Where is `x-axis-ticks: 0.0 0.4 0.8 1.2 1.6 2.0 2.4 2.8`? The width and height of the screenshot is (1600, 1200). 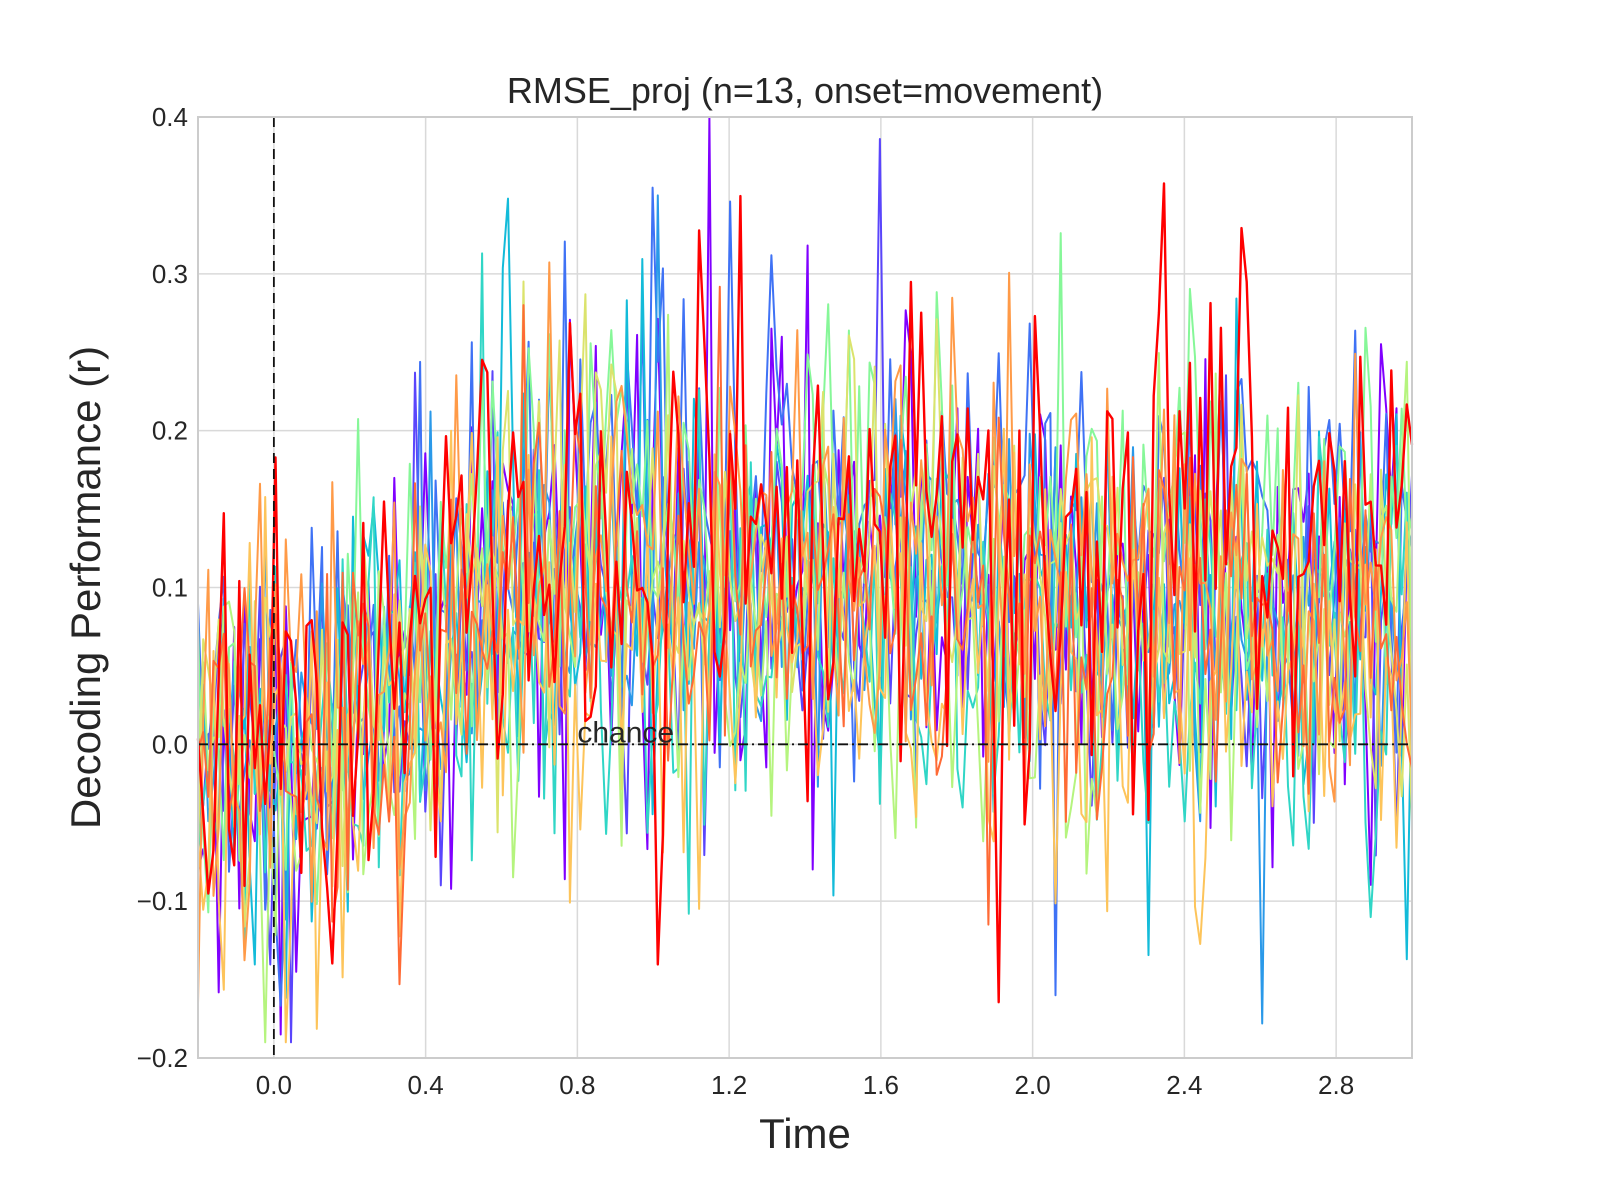 x-axis-ticks: 0.0 0.4 0.8 1.2 1.6 2.0 2.4 2.8 is located at coordinates (805, 1085).